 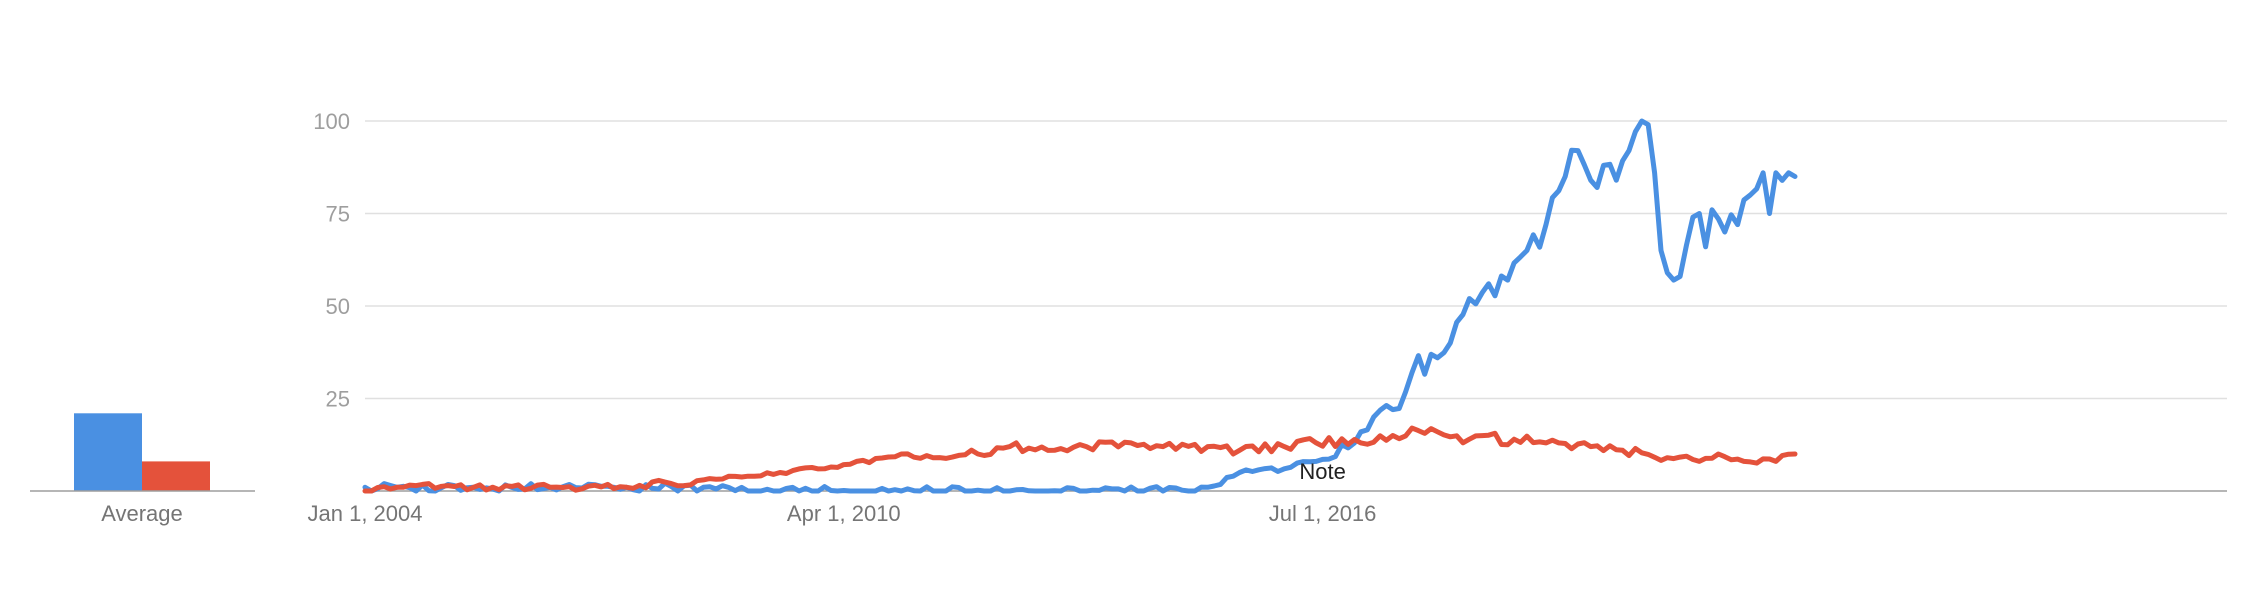 What do you see at coordinates (1322, 471) in the screenshot?
I see `note-annotation: Note` at bounding box center [1322, 471].